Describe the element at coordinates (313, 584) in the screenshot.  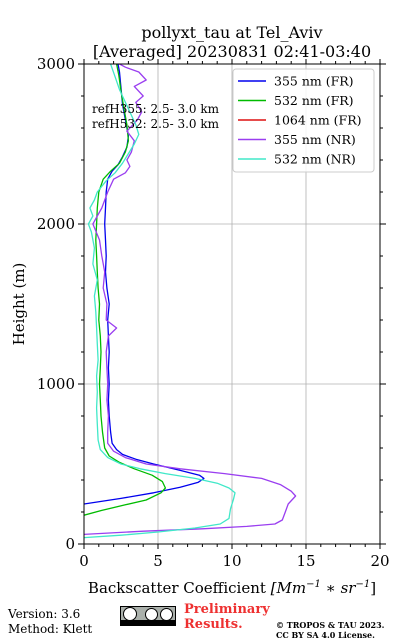
I see `x-axis-label-exp1: −1` at that location.